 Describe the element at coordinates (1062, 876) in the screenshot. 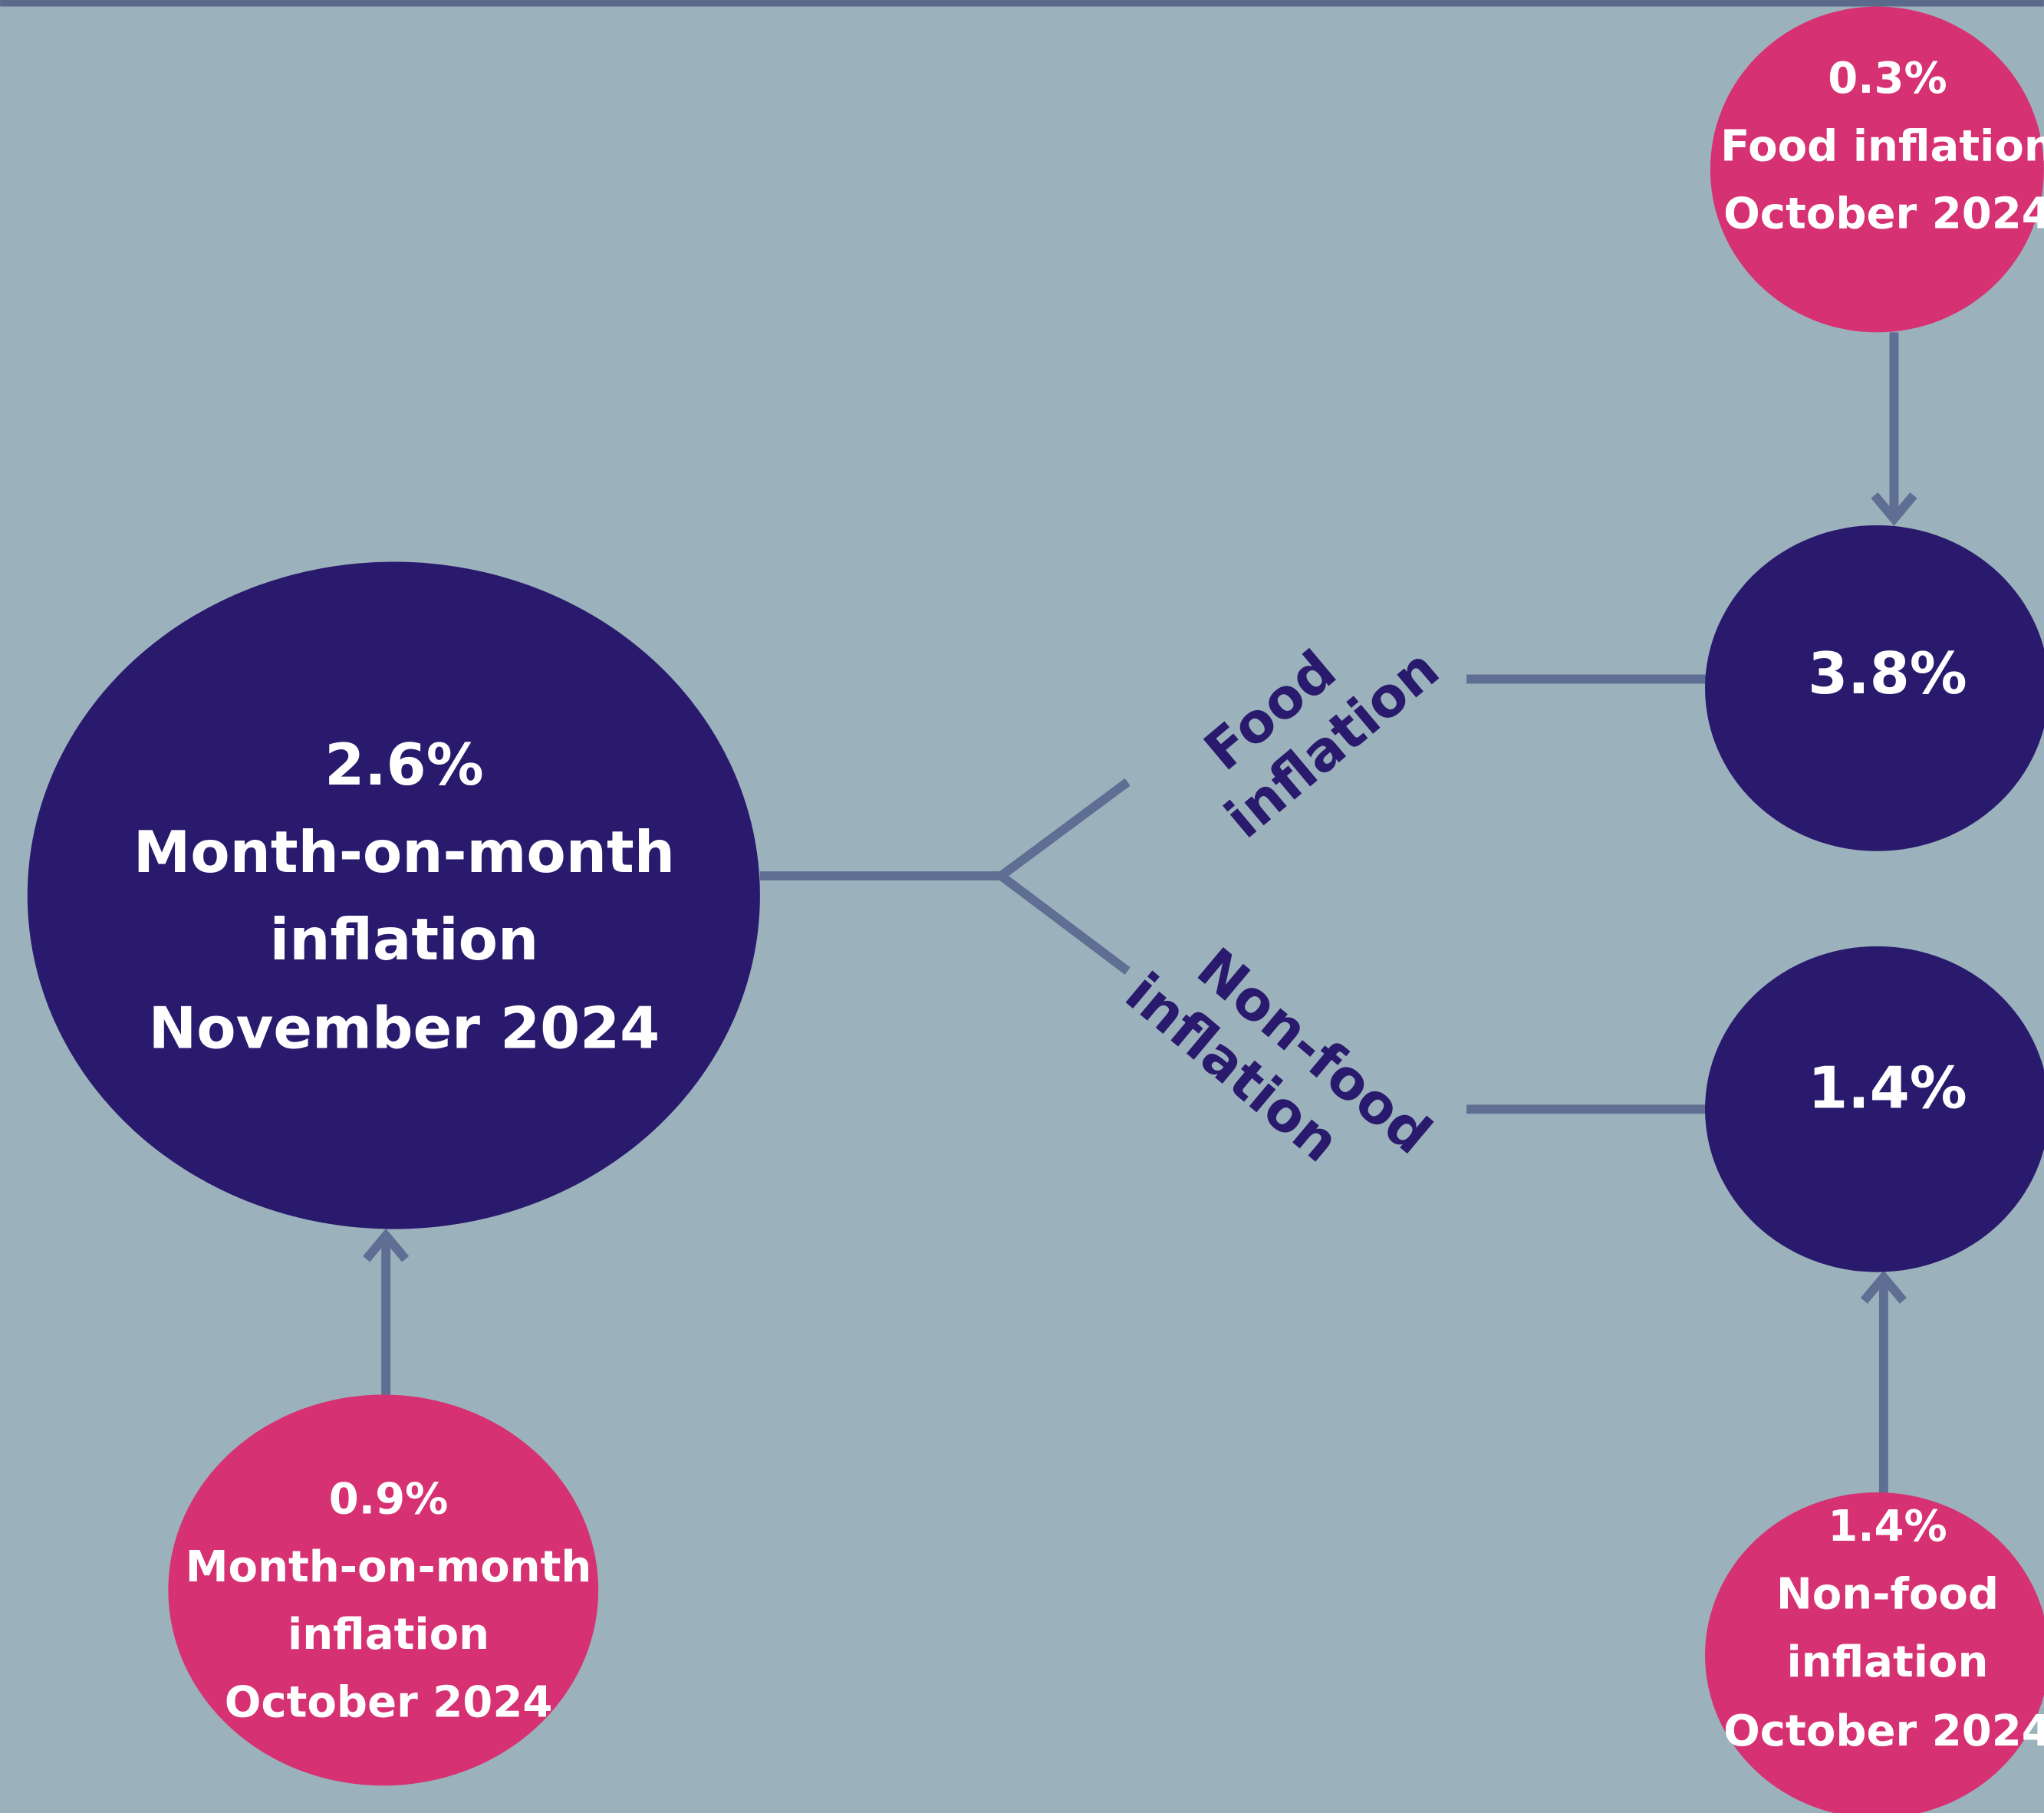

I see `fork` at that location.